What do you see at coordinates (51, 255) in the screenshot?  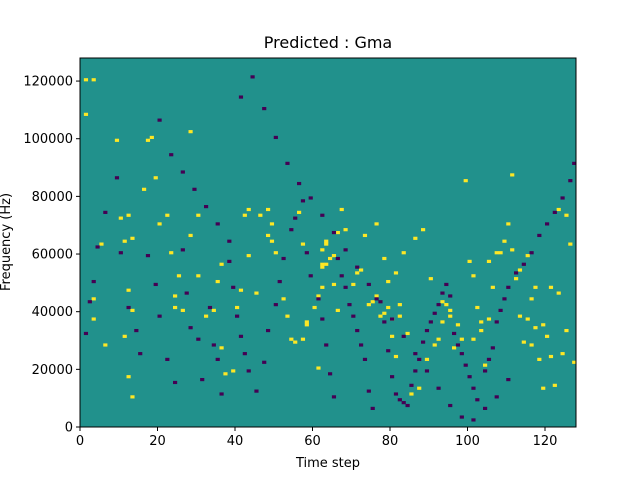 I see `y-axis: 0 20000 40000 60000 80000 100000 120000` at bounding box center [51, 255].